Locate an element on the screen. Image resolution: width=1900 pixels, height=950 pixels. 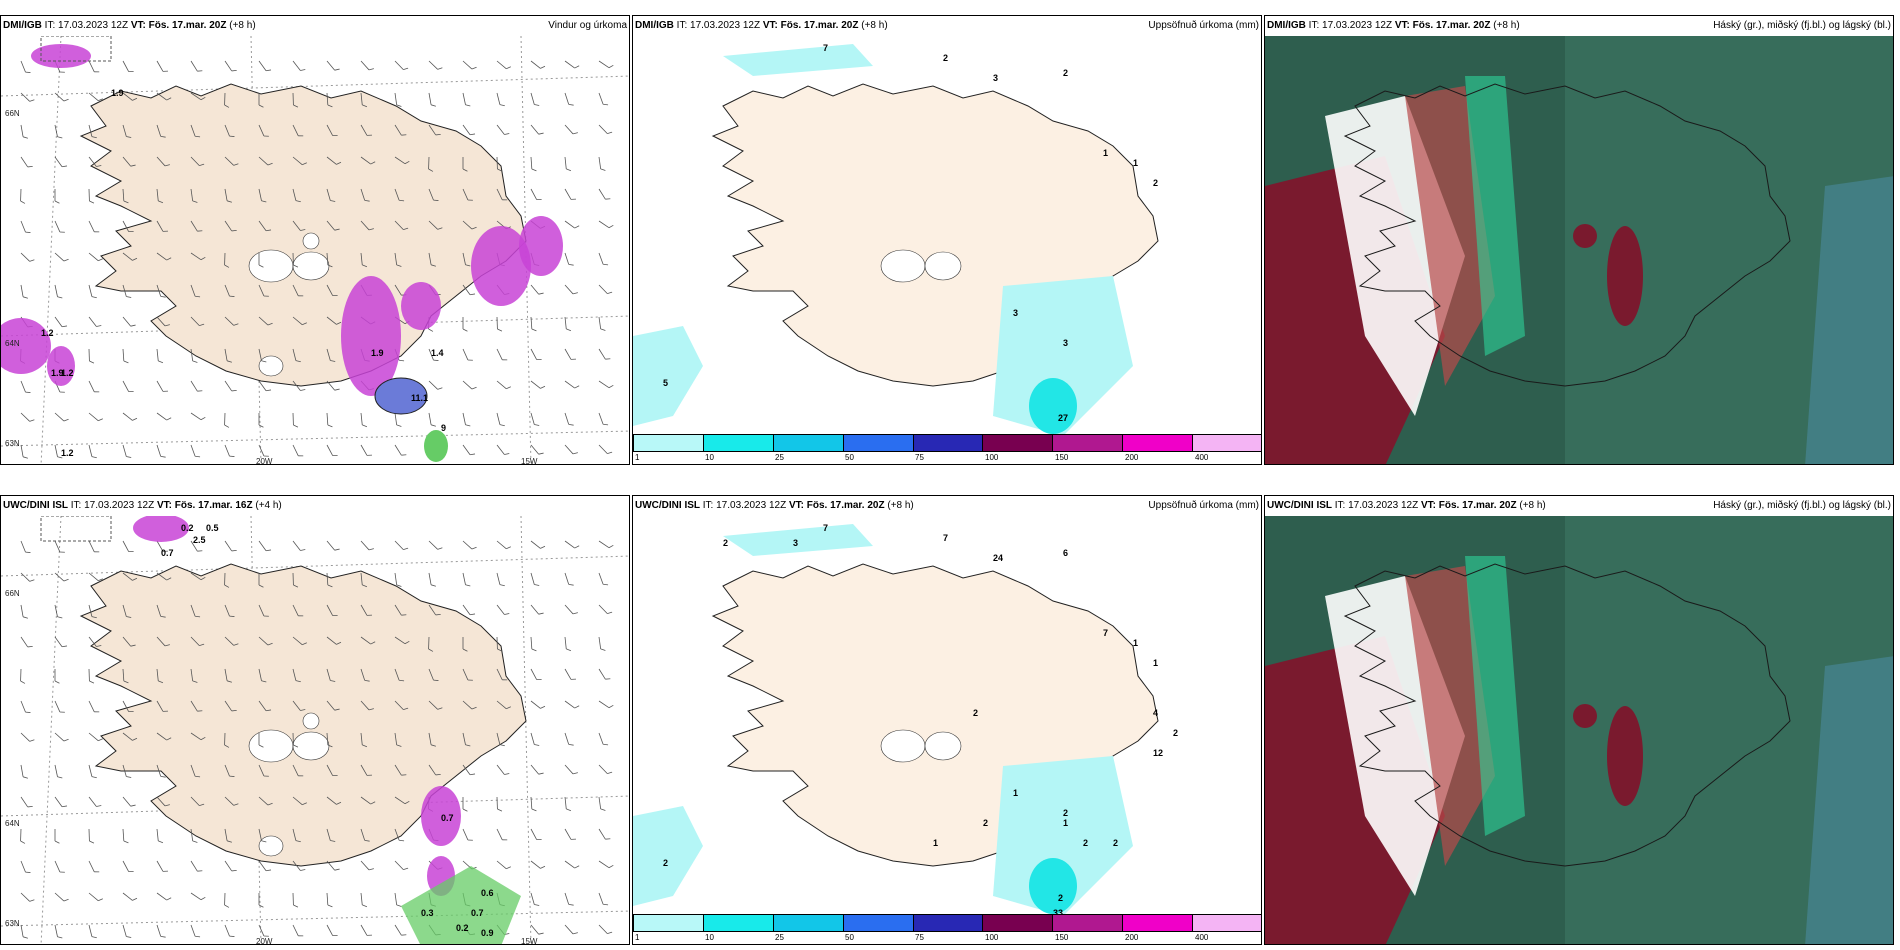
cloud-teal-band is located at coordinates (1495, 216).